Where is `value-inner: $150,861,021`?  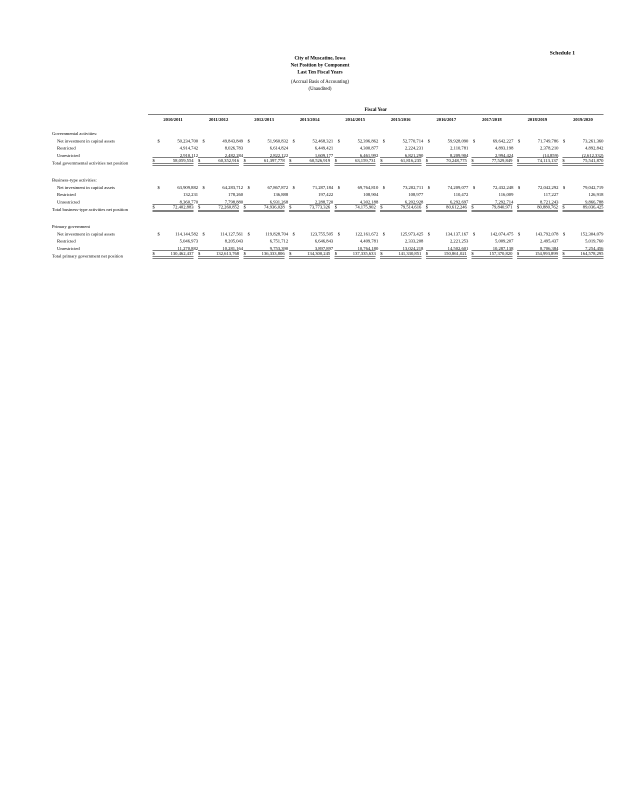 value-inner: $150,861,021 is located at coordinates (446, 254).